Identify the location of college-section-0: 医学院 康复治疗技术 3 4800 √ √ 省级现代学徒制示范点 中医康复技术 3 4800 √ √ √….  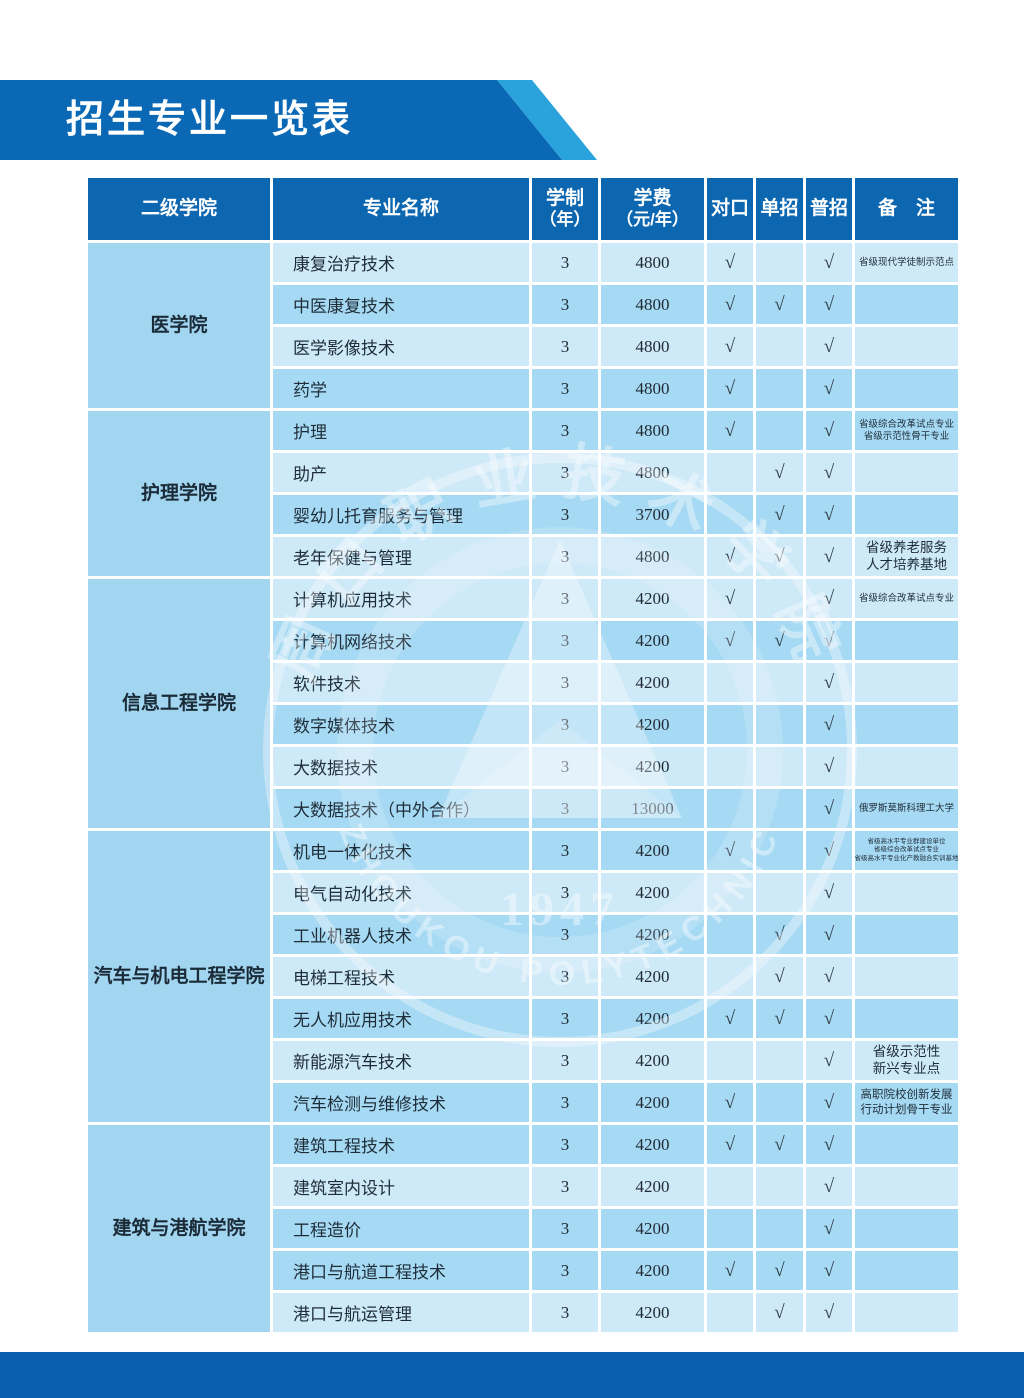
(523, 325).